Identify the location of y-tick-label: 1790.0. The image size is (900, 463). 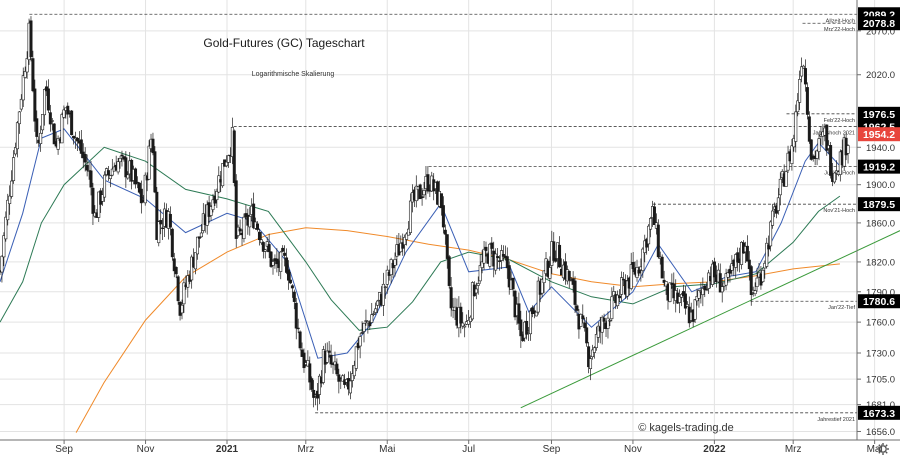
(880, 292).